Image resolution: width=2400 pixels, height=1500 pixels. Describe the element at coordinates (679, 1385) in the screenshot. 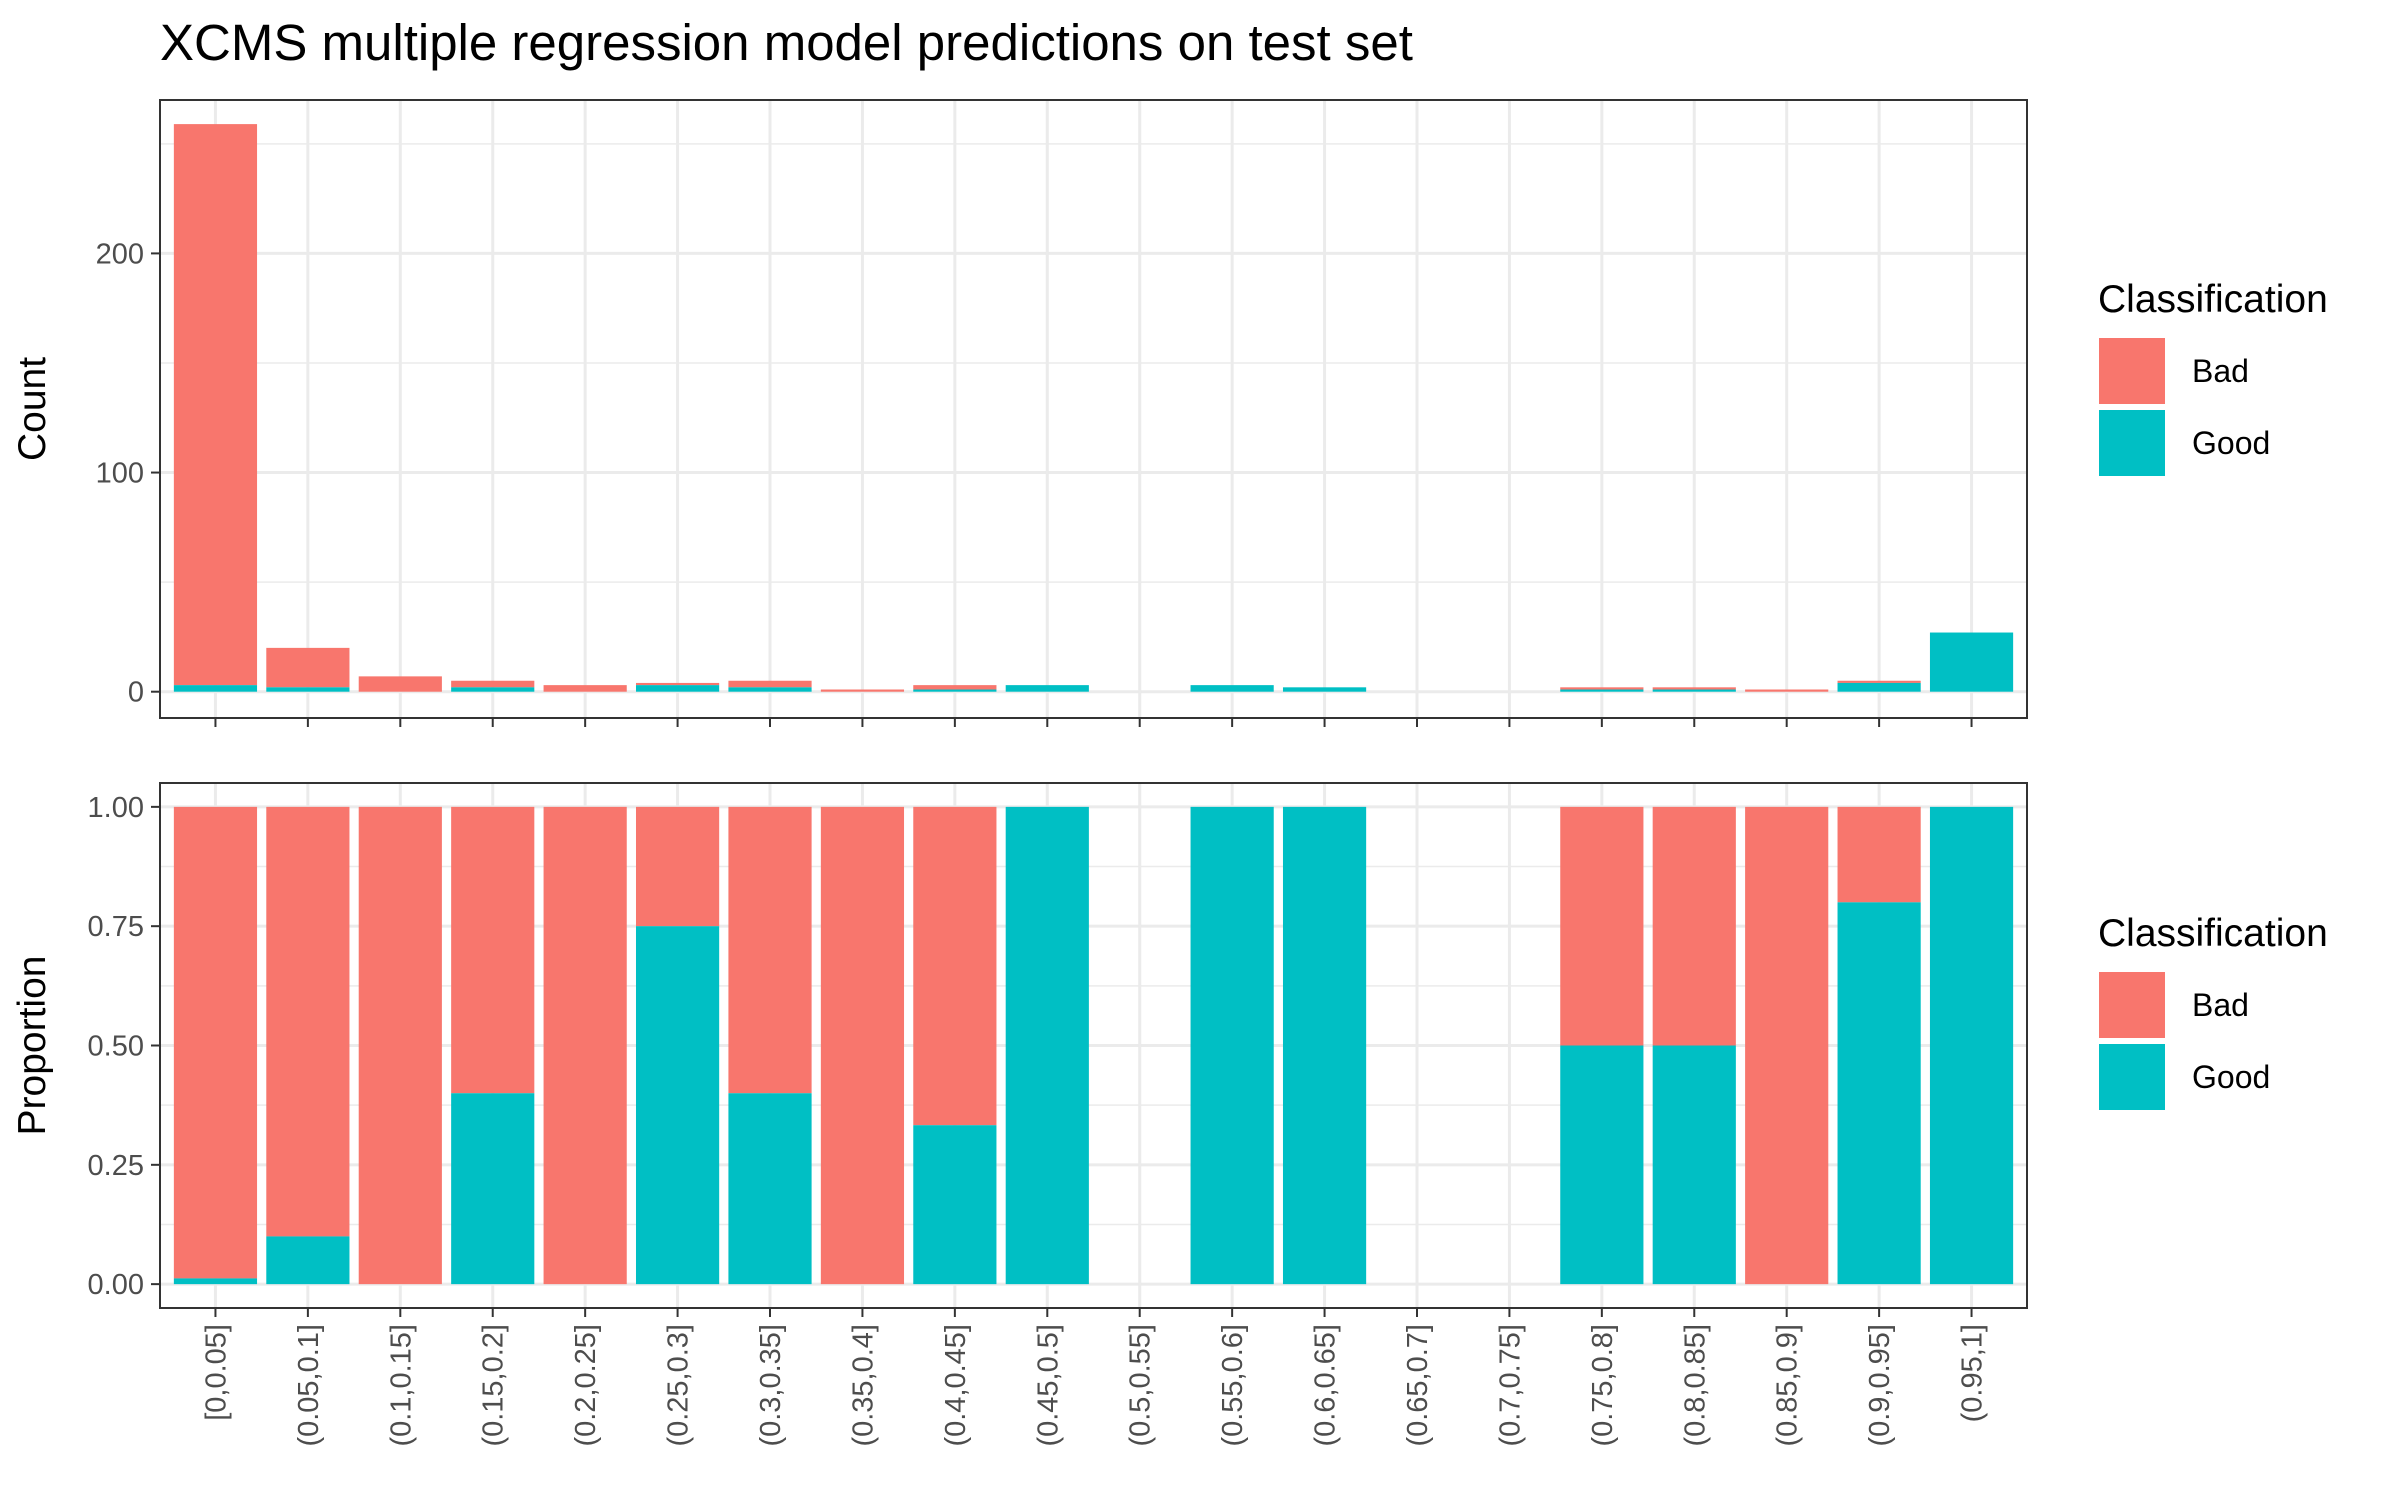

I see `x-tick-label: (0.25,0.3]` at that location.